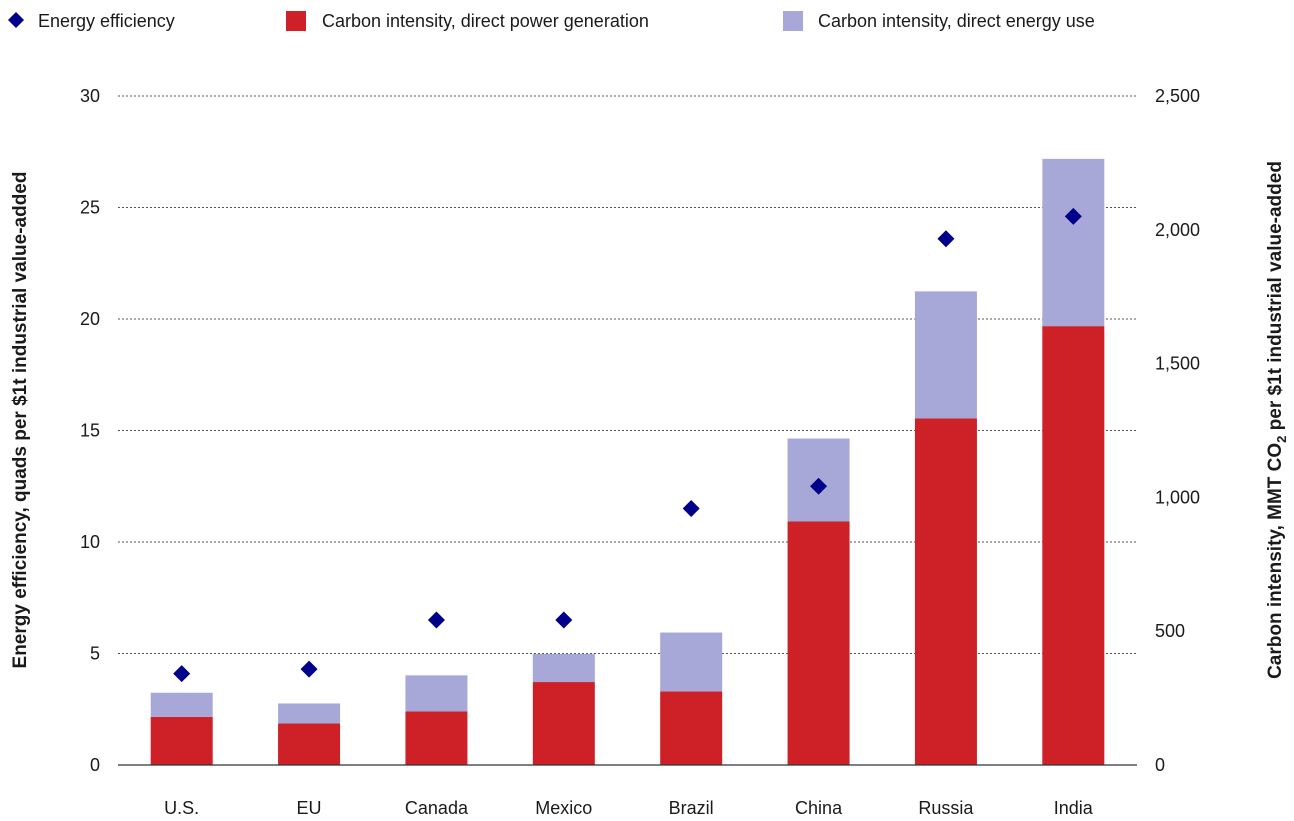 The image size is (1294, 821). I want to click on category-label: Mexico, so click(563, 808).